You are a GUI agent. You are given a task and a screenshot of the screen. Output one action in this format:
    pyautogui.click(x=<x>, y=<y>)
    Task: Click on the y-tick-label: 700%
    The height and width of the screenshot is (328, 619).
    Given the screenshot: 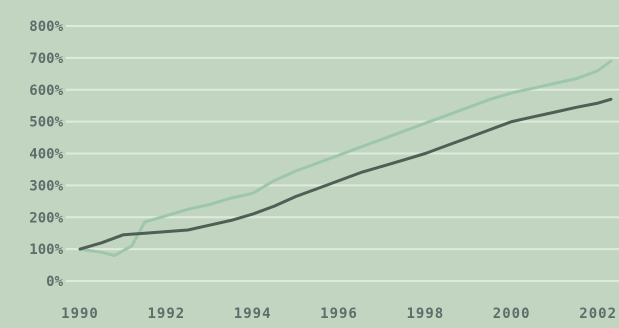 What is the action you would take?
    pyautogui.click(x=46, y=59)
    